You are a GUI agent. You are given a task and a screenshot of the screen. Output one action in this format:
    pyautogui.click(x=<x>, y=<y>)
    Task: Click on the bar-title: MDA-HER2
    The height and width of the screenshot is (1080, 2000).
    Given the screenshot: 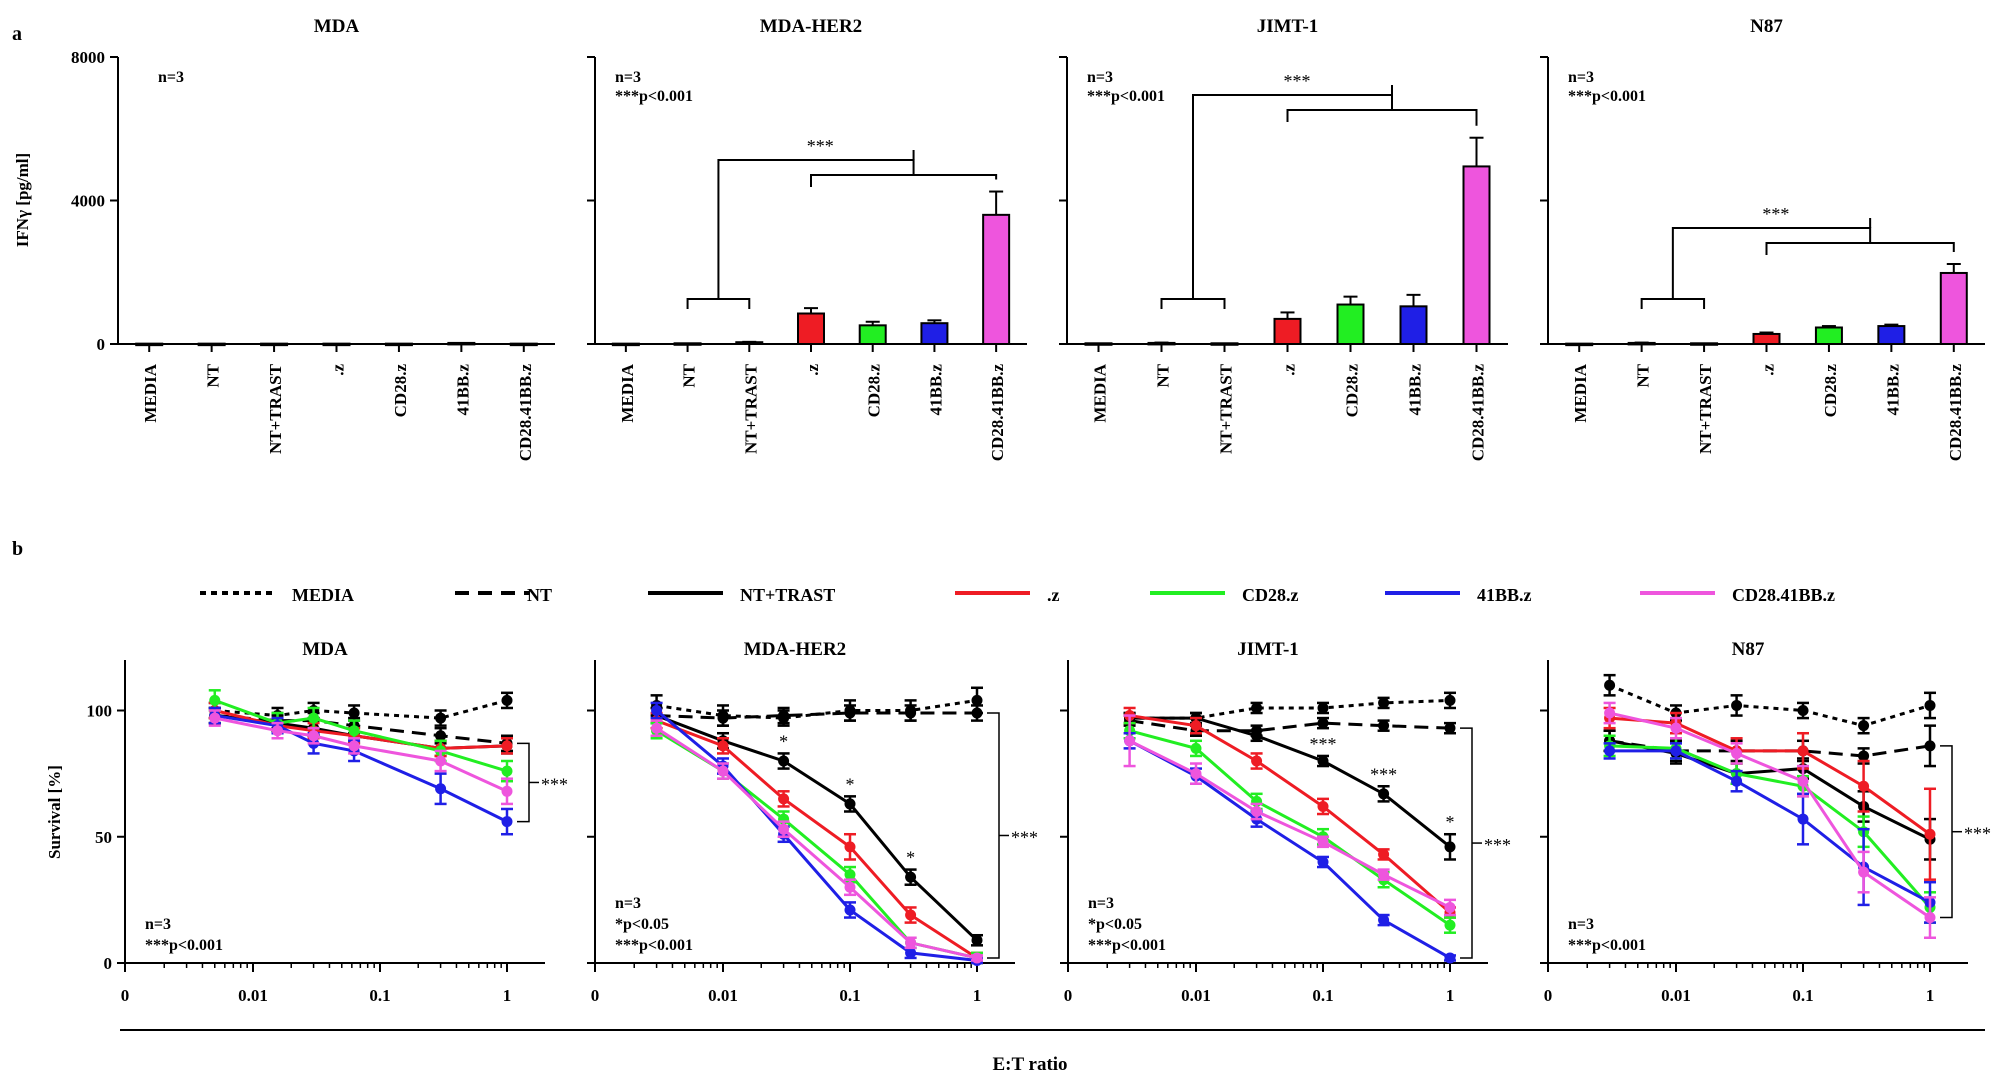 What is the action you would take?
    pyautogui.click(x=811, y=26)
    